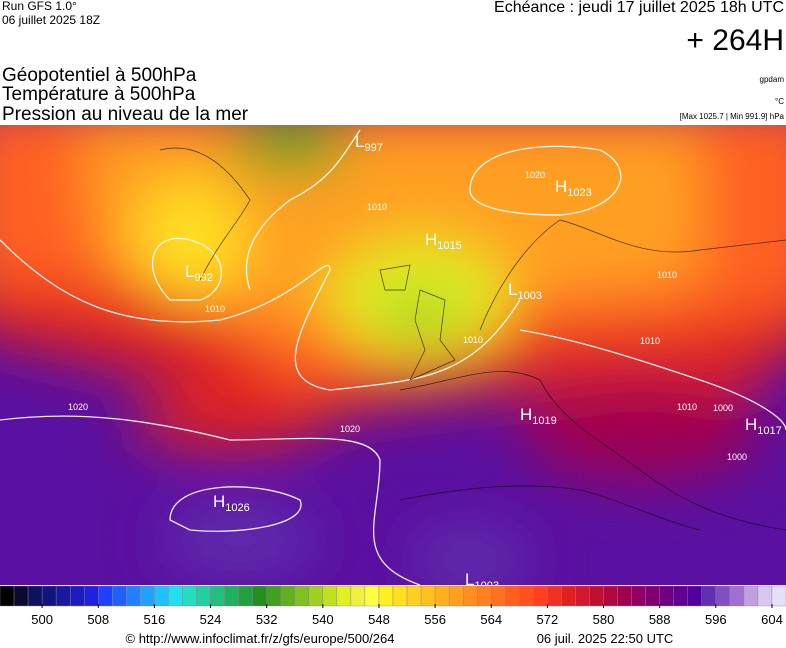 The height and width of the screenshot is (648, 786). Describe the element at coordinates (735, 40) in the screenshot. I see `lead-time: + 264H` at that location.